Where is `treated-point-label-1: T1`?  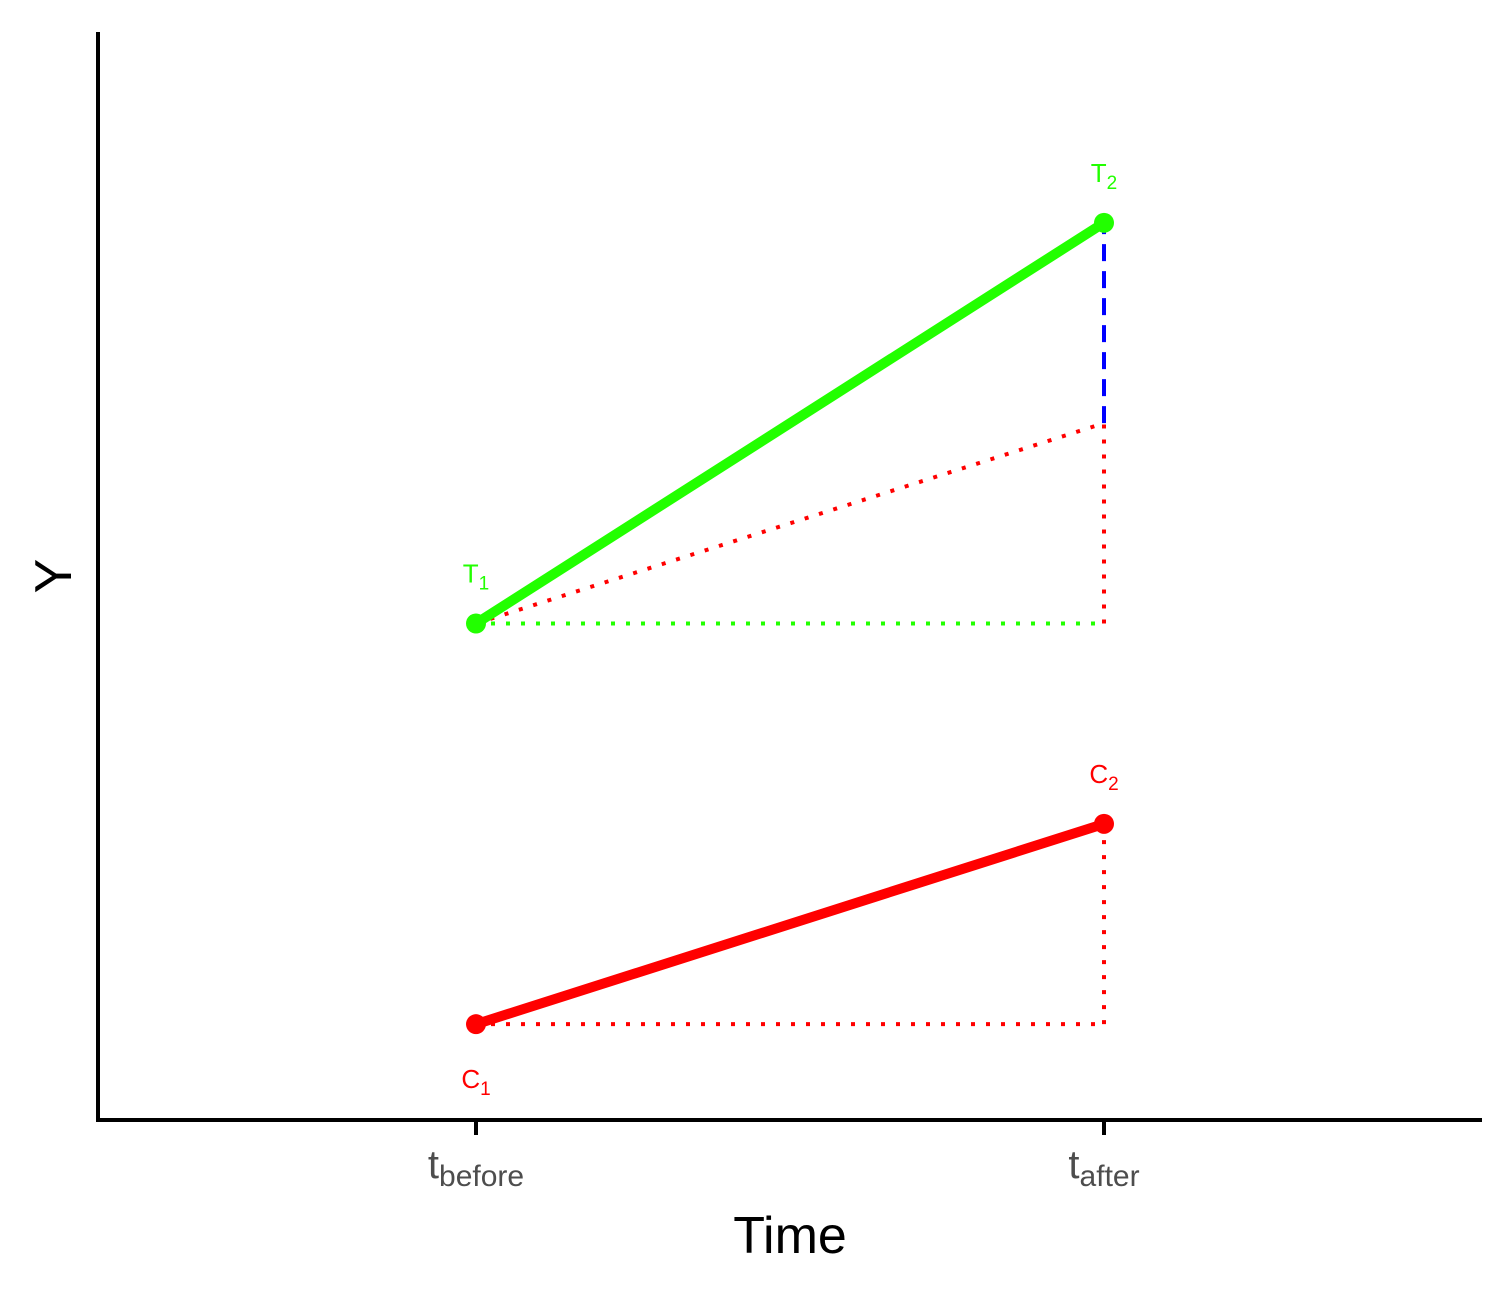 treated-point-label-1: T1 is located at coordinates (476, 577).